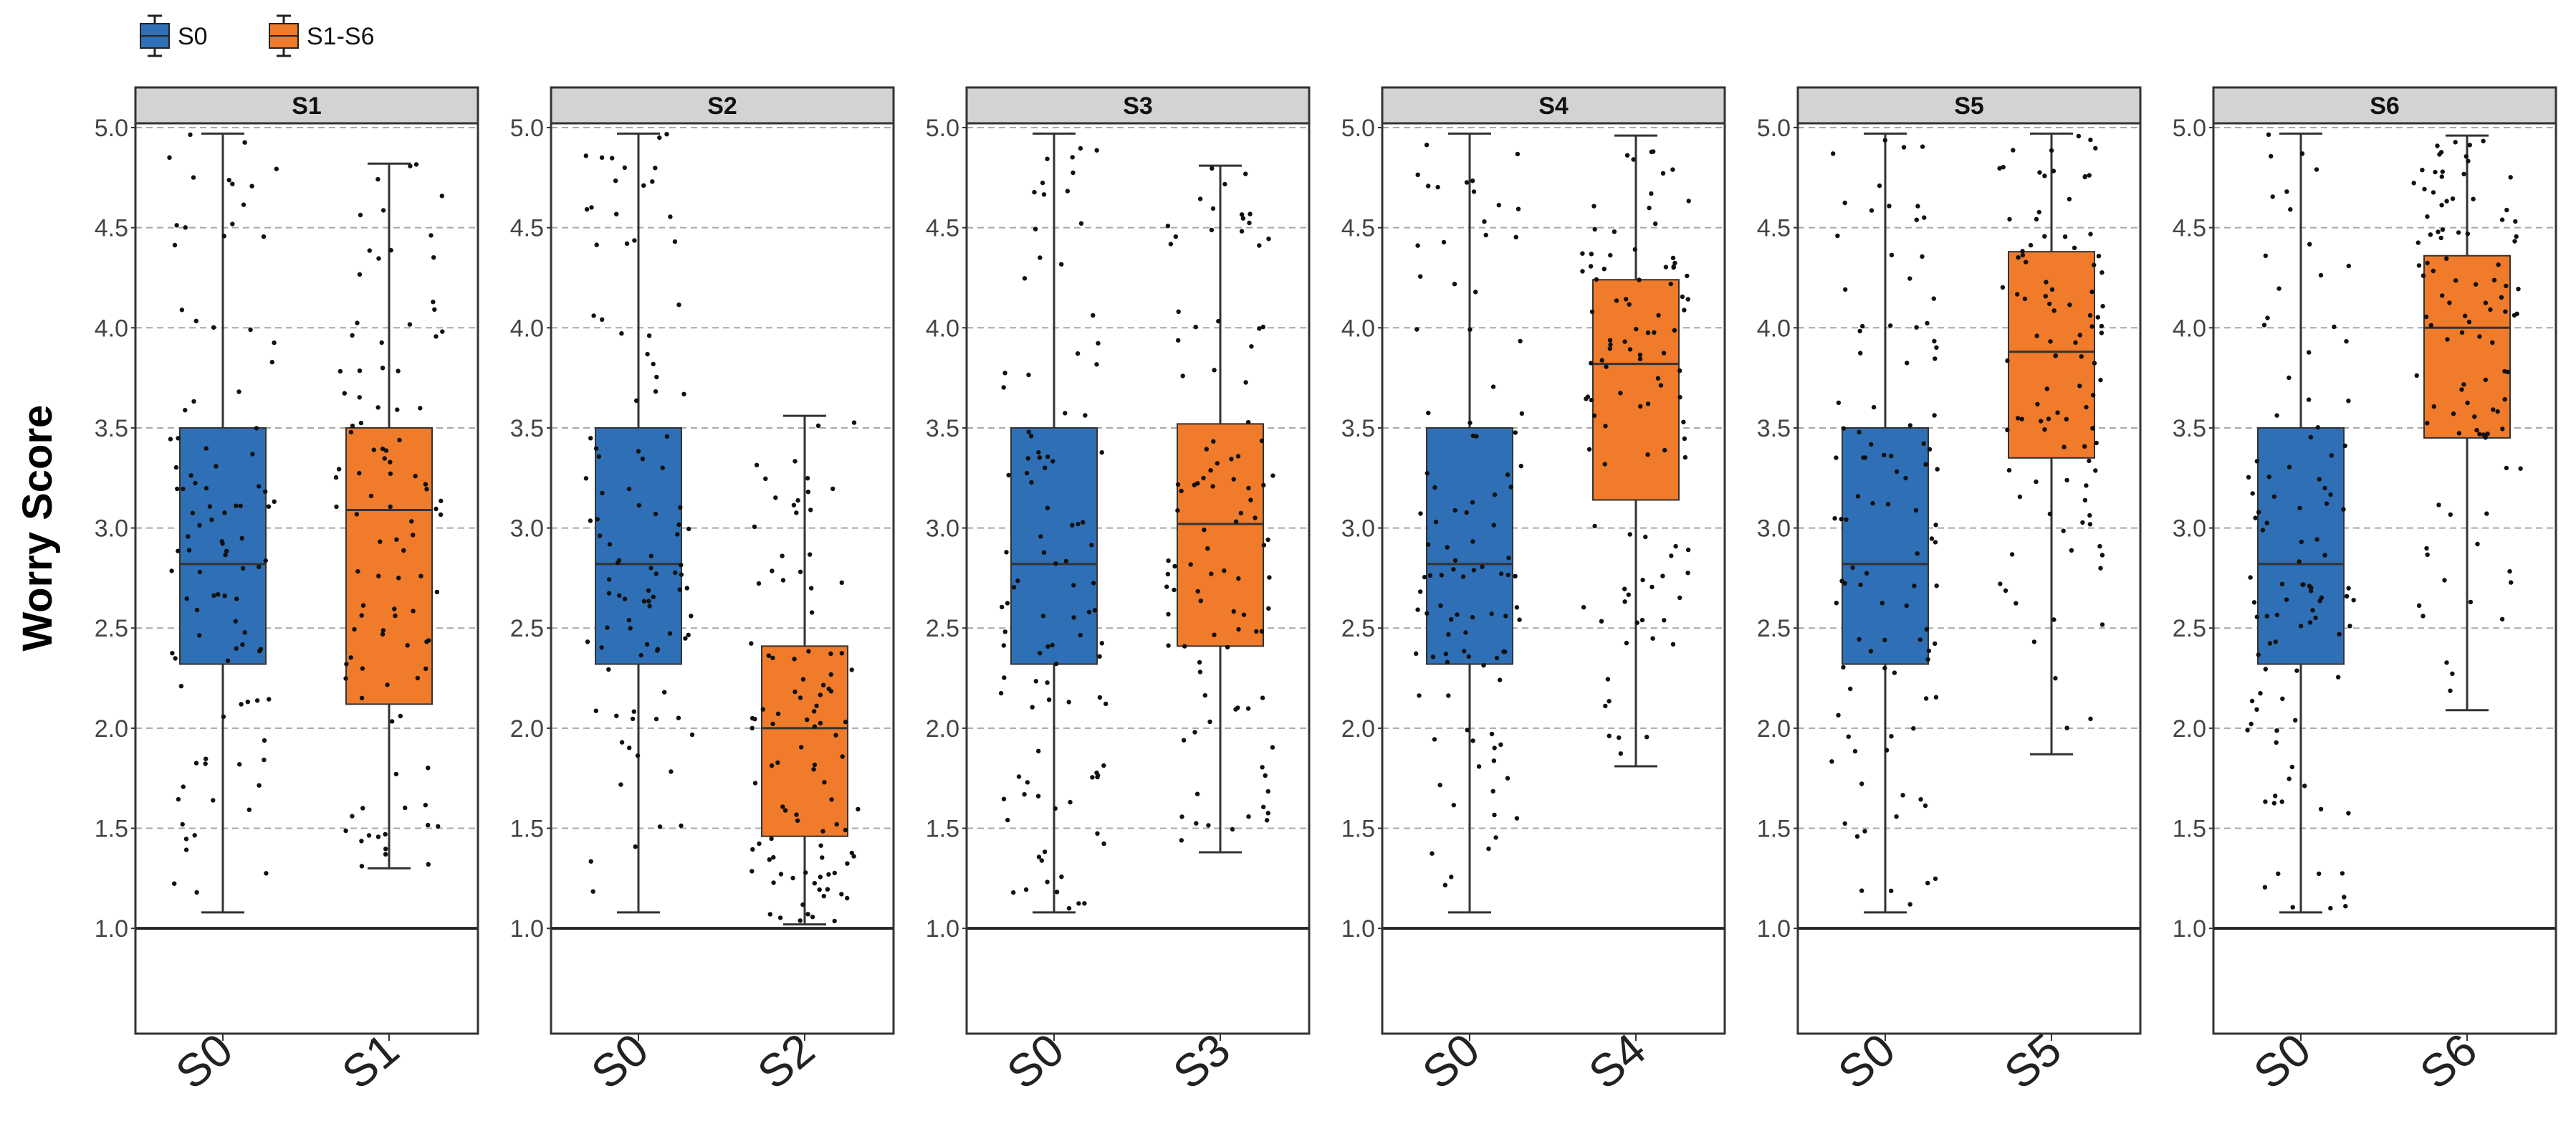  What do you see at coordinates (942, 428) in the screenshot?
I see `y-tick-label: 3.5` at bounding box center [942, 428].